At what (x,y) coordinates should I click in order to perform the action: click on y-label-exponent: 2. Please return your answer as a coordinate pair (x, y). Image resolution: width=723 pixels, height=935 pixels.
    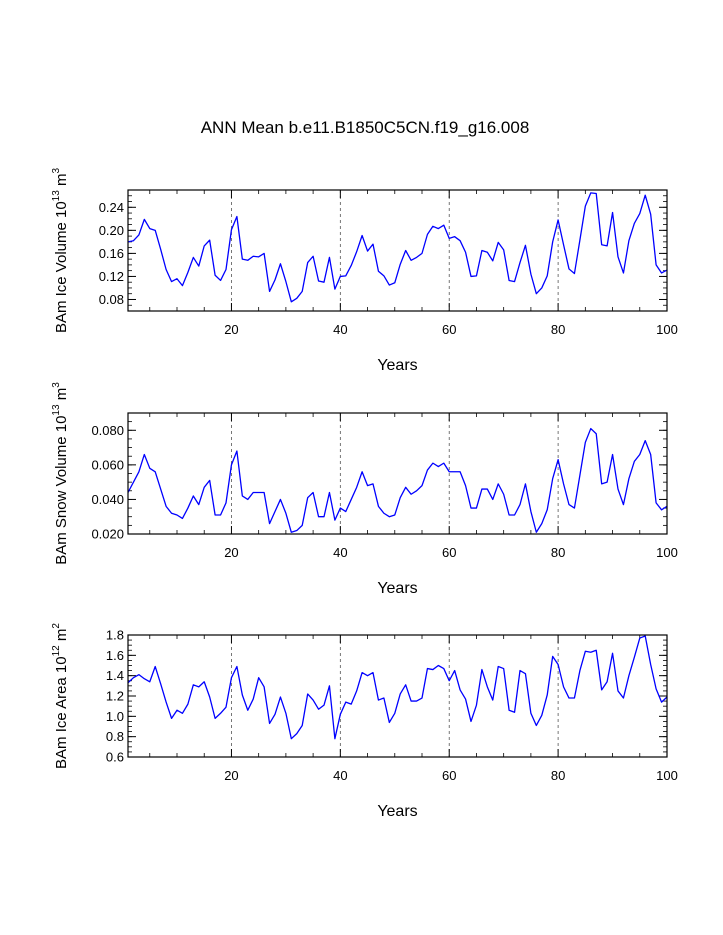
    Looking at the image, I should click on (56, 626).